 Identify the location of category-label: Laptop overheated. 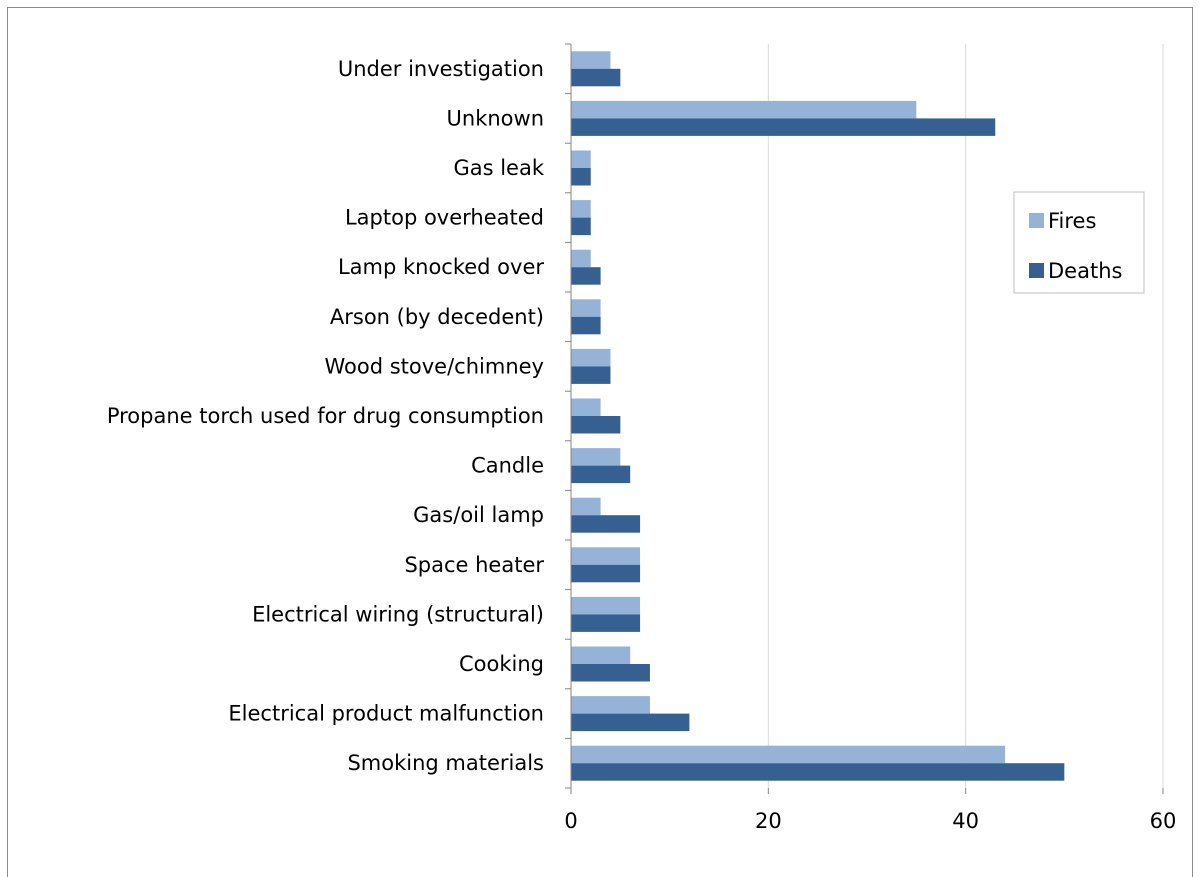
(444, 218).